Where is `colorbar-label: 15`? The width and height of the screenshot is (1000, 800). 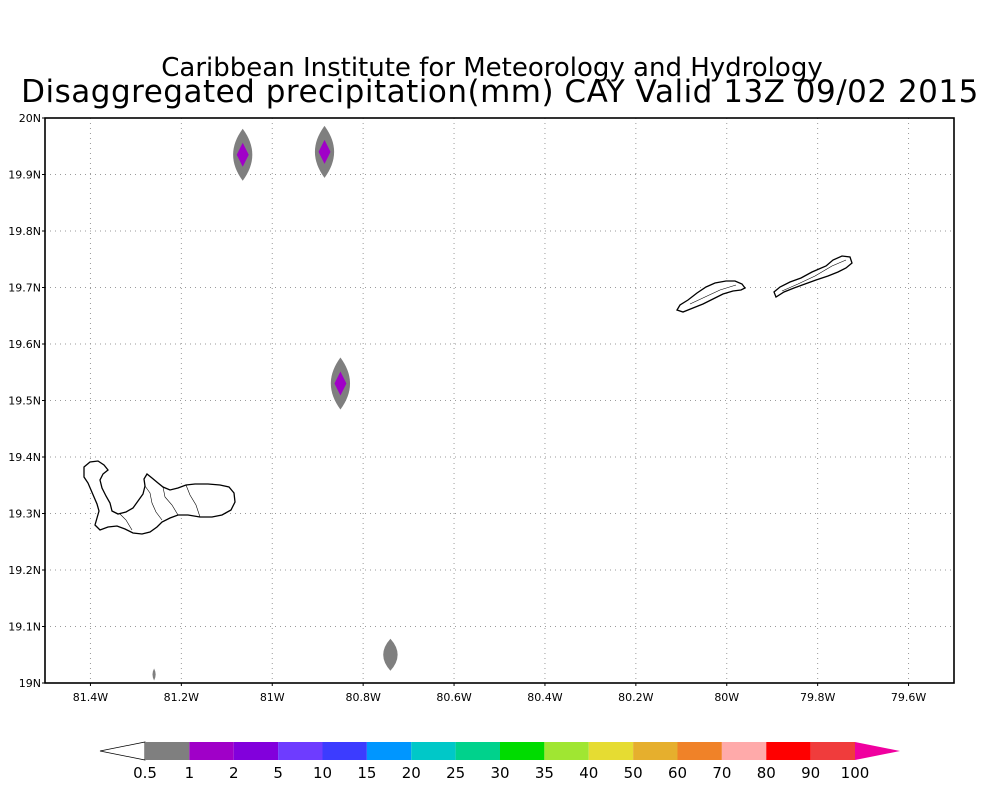
colorbar-label: 15 is located at coordinates (366, 773).